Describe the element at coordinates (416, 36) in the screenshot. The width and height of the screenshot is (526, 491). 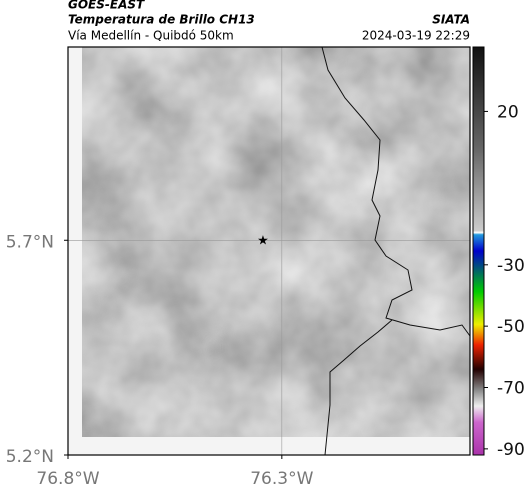
I see `timestamp: 2024-03-19 22:29` at that location.